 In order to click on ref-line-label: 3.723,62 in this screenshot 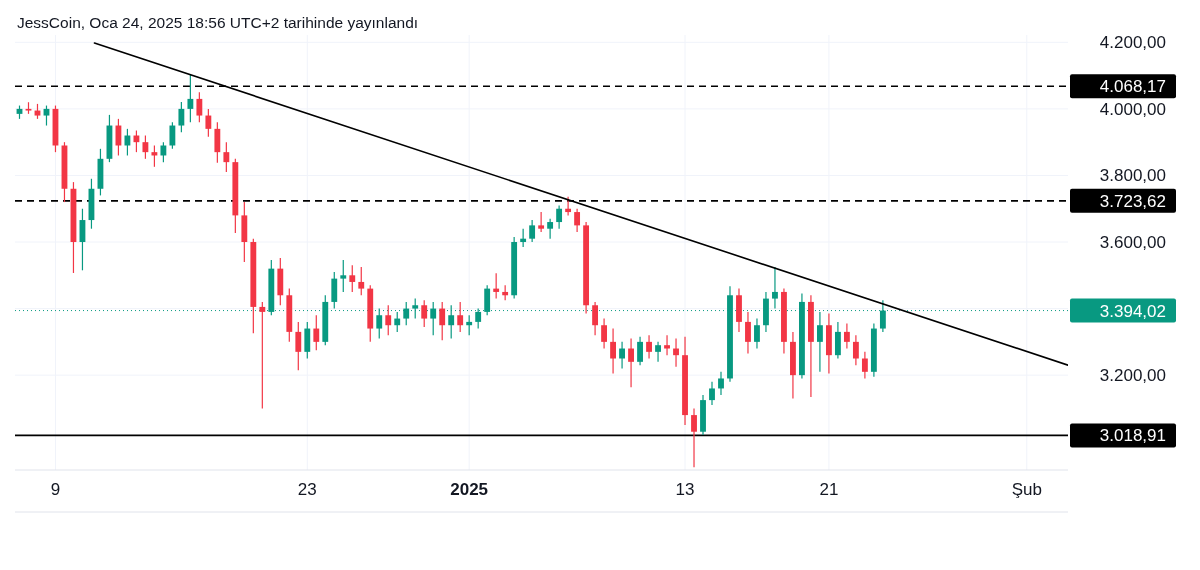, I will do `click(1132, 201)`.